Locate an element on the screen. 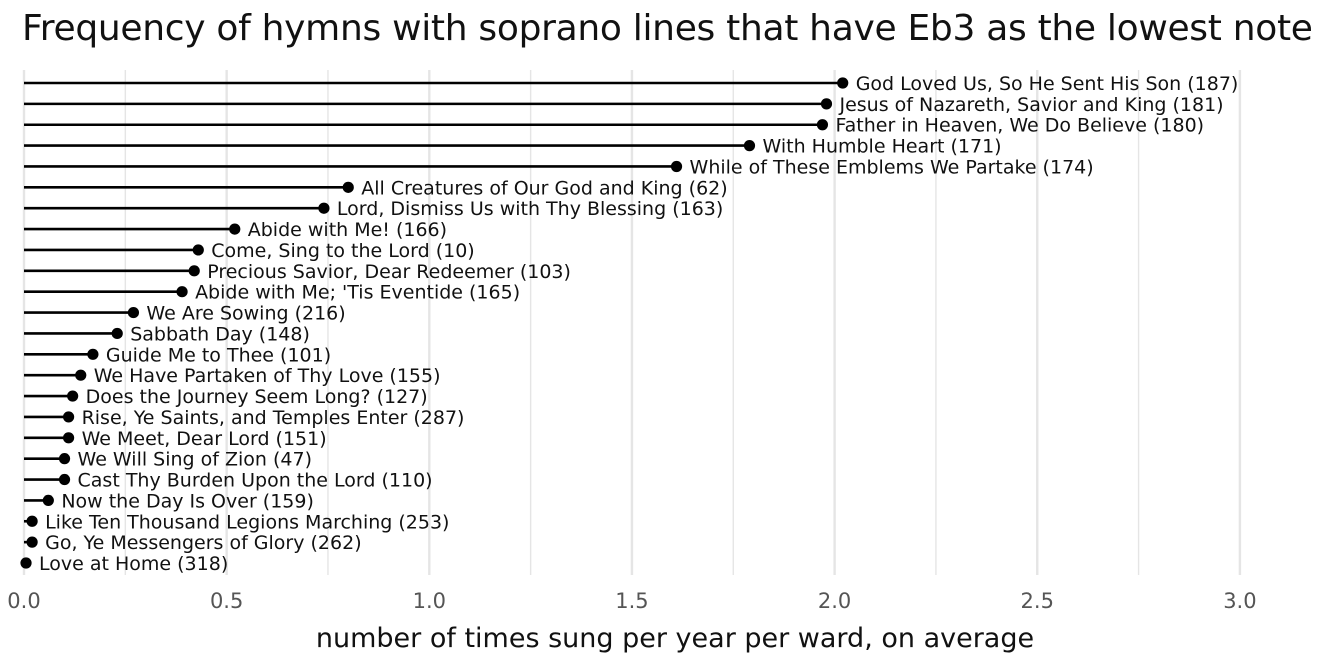  data-label: Guide Me to Thee (101) is located at coordinates (218, 355).